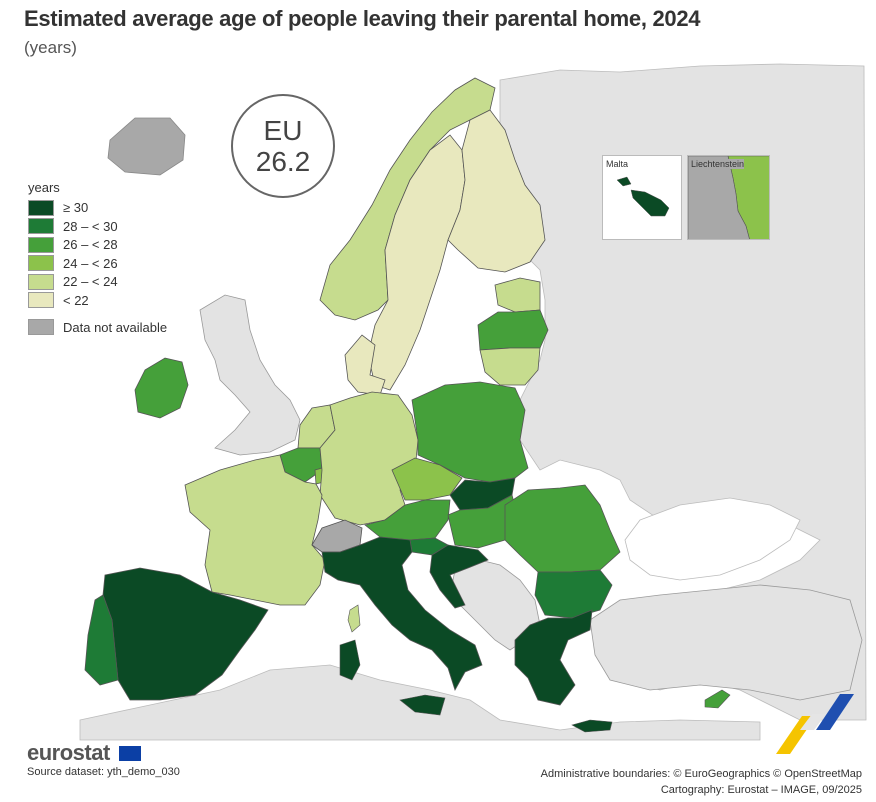  I want to click on region-bulgaria, so click(573, 594).